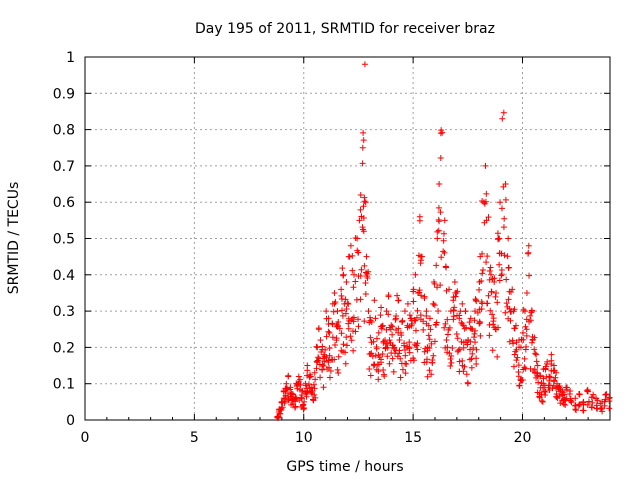 The width and height of the screenshot is (640, 480). I want to click on y-axis-label: SRMTID / TECUs, so click(14, 238).